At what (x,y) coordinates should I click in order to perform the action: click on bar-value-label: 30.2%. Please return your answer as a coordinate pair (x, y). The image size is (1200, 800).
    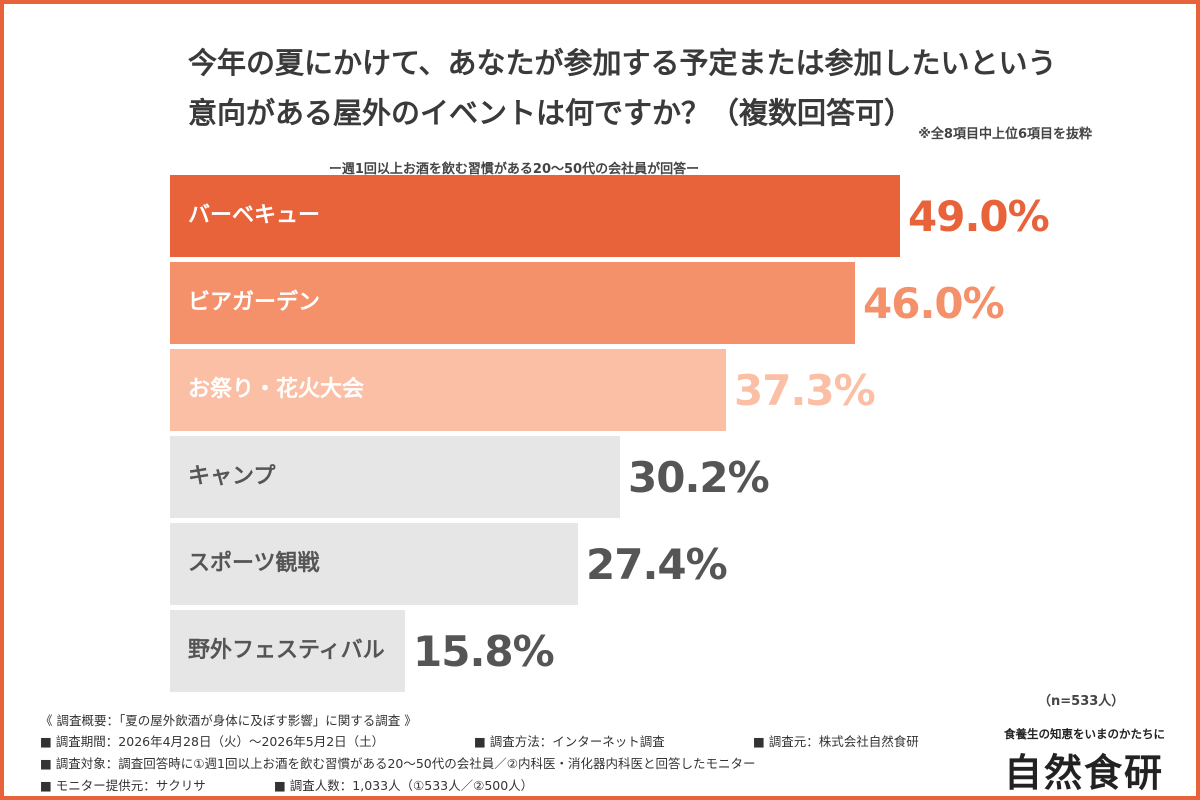
    Looking at the image, I should click on (699, 477).